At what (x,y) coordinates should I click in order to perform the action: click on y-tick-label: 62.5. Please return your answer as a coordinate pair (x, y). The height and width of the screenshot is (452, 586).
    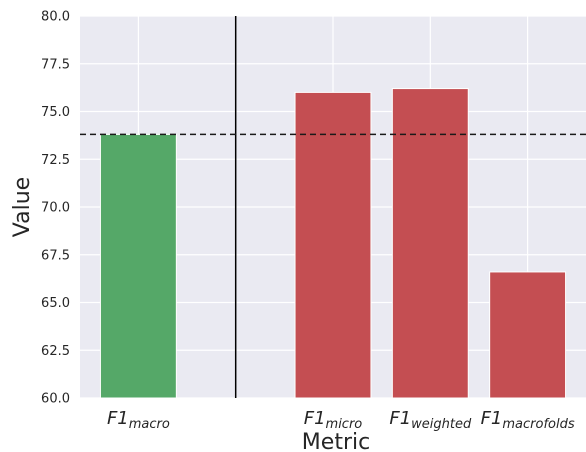
    Looking at the image, I should click on (55, 351).